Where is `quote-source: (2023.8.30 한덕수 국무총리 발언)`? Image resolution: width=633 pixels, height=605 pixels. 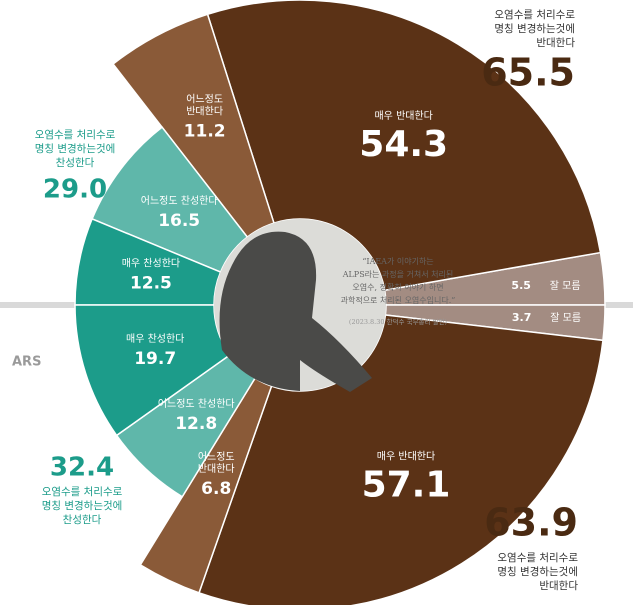 quote-source: (2023.8.30 한덕수 국무총리 발언) is located at coordinates (398, 321).